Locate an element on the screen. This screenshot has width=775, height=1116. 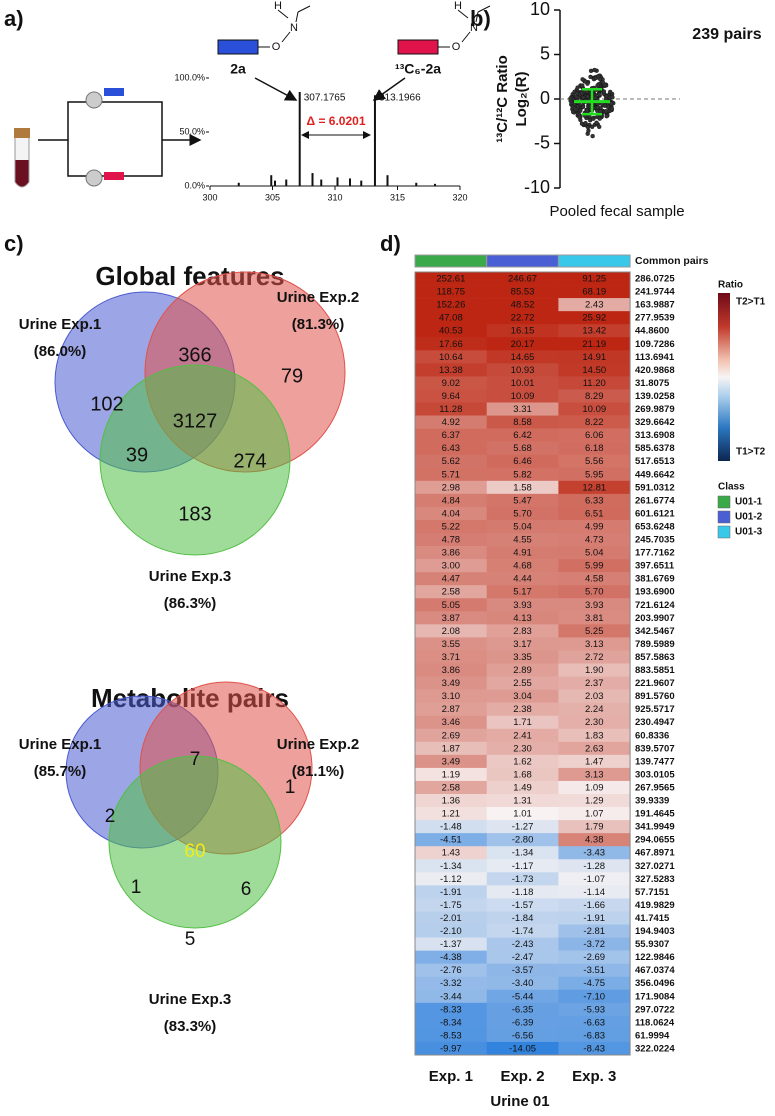
peak-label: 313.1966 is located at coordinates (400, 98).